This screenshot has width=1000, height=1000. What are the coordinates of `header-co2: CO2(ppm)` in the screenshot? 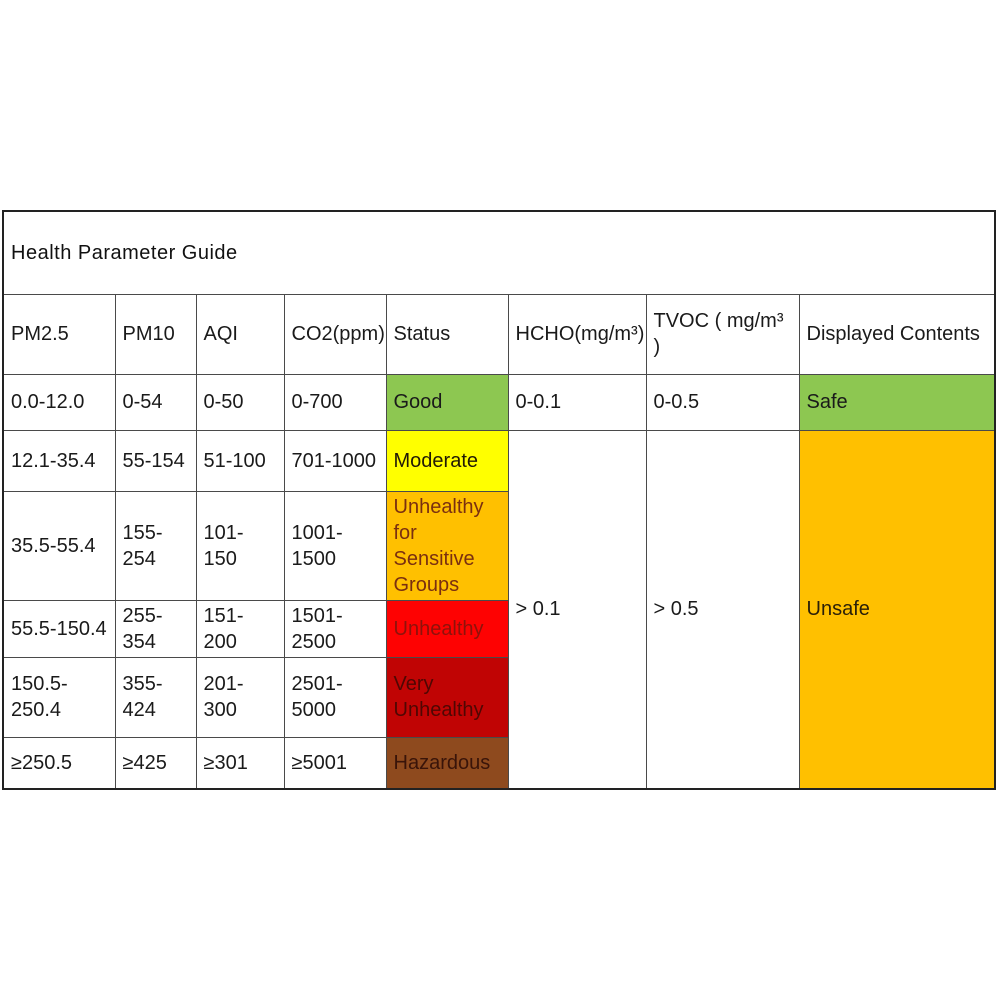 It's located at (335, 334).